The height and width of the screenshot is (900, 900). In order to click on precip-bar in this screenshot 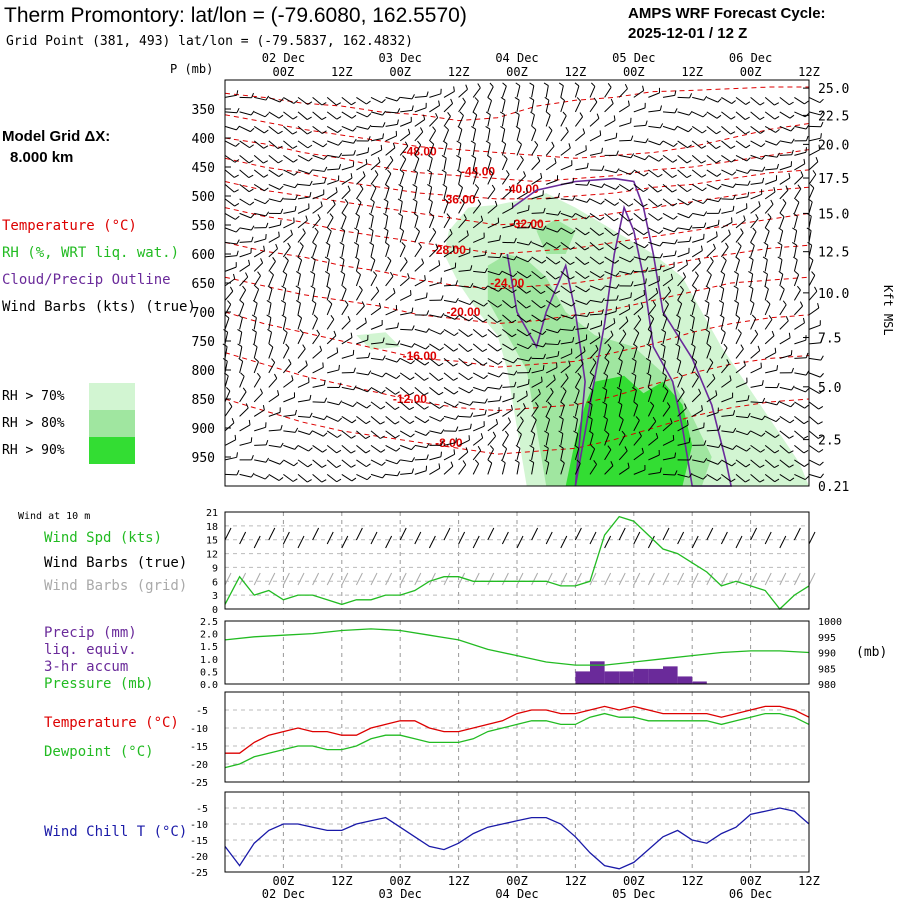, I will do `click(641, 676)`.